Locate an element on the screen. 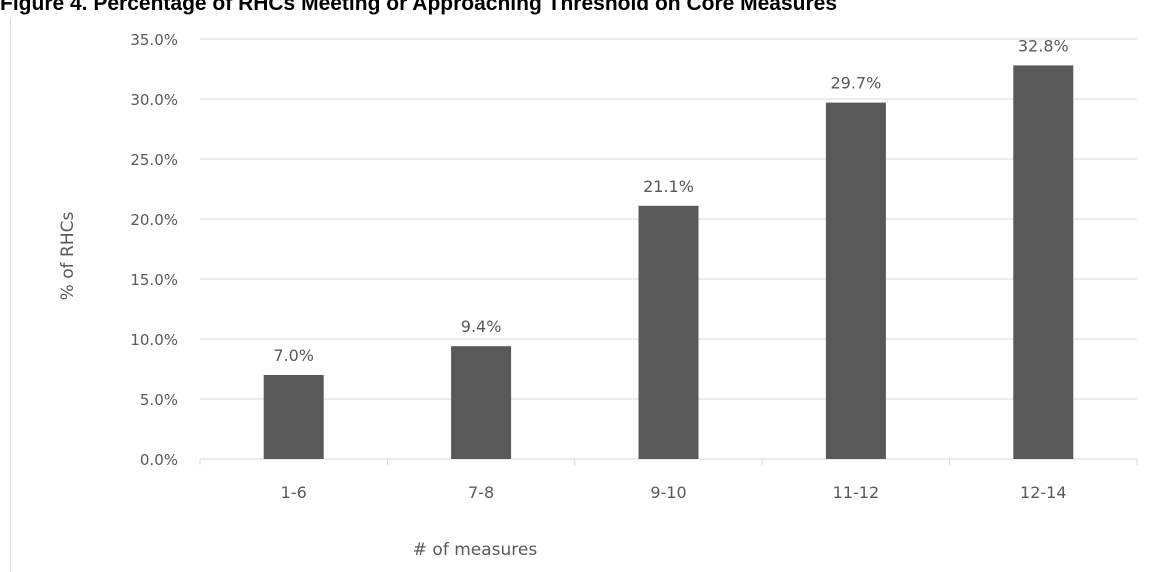 The height and width of the screenshot is (572, 1151). x-axis-tick-labels: 1-6 7-8 9-10 11-12 12-14 is located at coordinates (674, 492).